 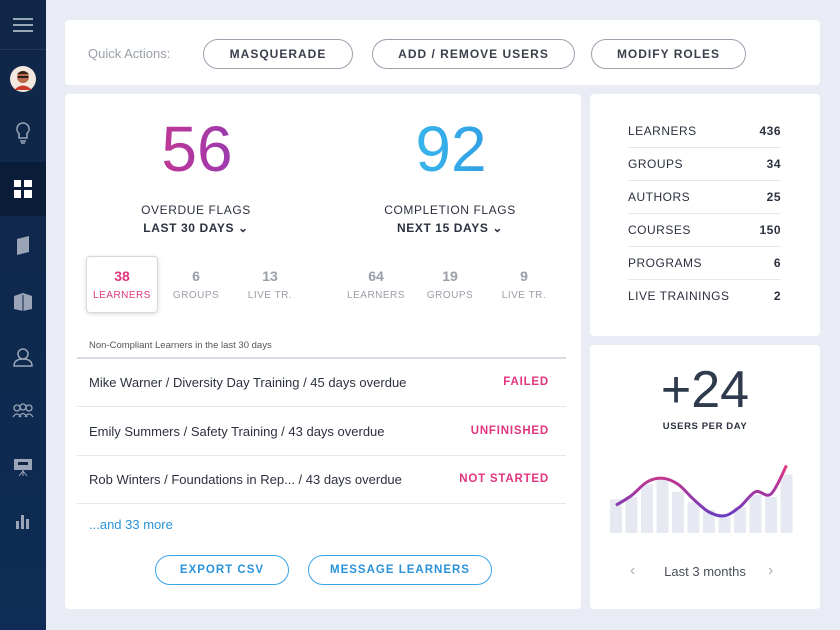 What do you see at coordinates (704, 197) in the screenshot?
I see `total-row-authors: AUTHORS 25` at bounding box center [704, 197].